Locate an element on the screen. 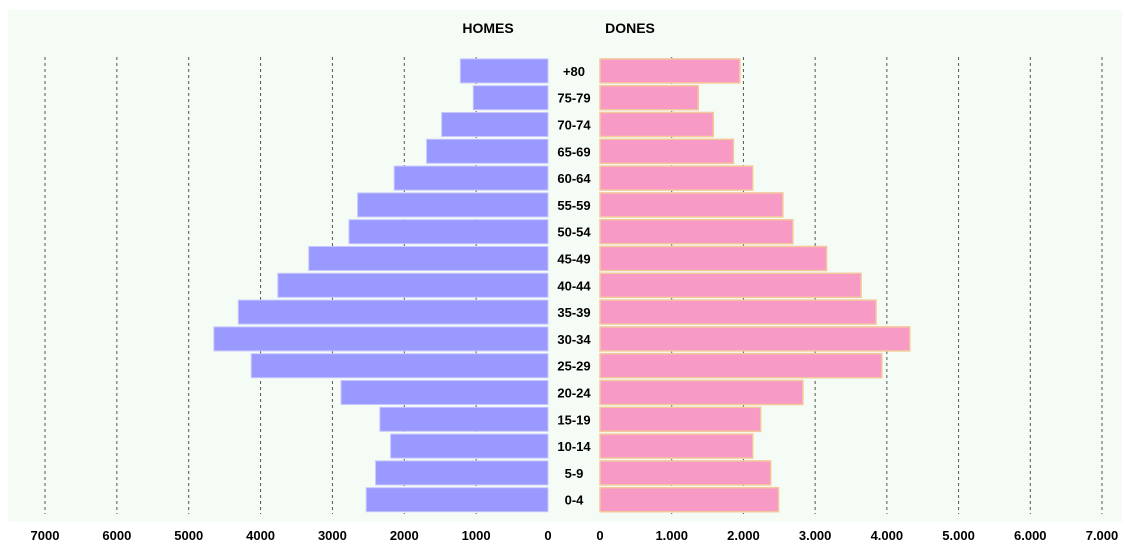  age-group-label: 15-19 is located at coordinates (573, 419).